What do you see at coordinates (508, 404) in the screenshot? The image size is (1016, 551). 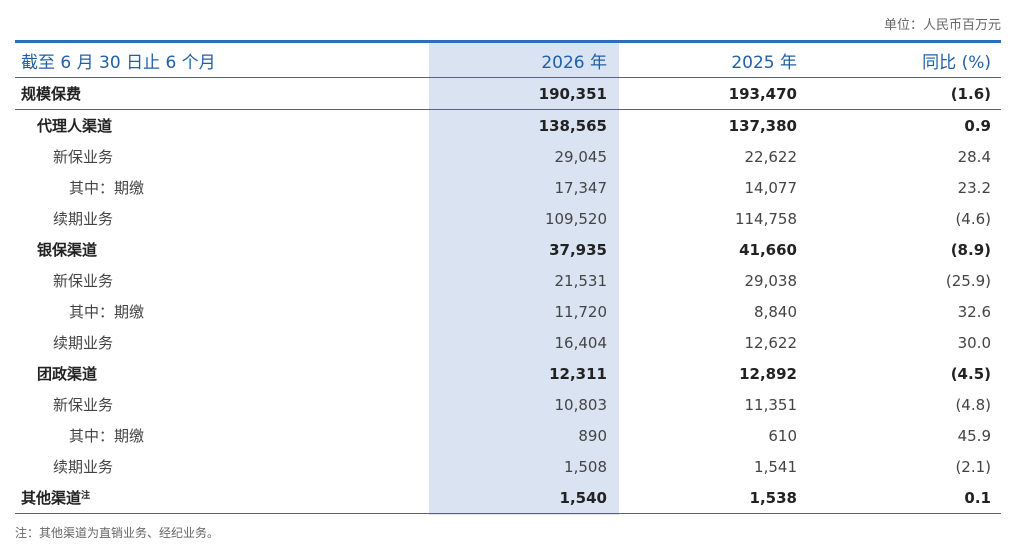 I see `table-row: 新保业务 10,803 11,351 (4.8)` at bounding box center [508, 404].